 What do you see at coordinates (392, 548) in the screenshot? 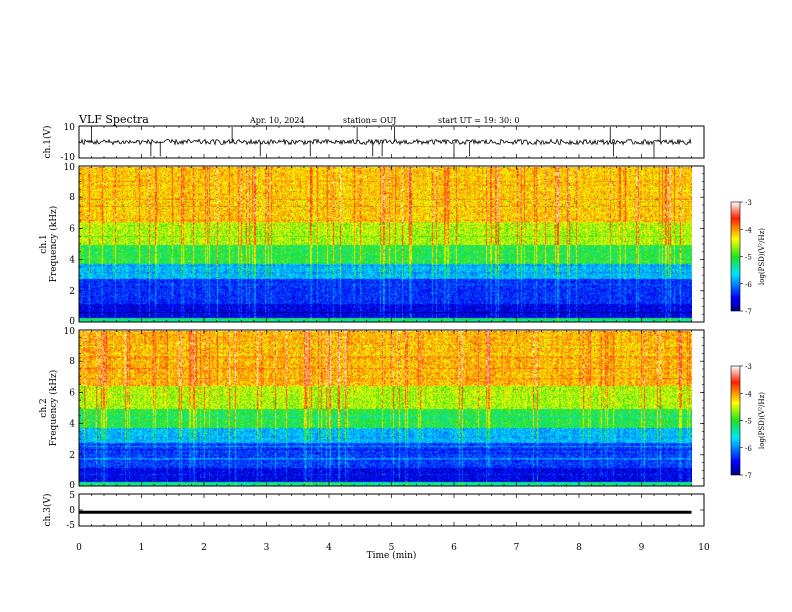
I see `x-tick-label: 5` at bounding box center [392, 548].